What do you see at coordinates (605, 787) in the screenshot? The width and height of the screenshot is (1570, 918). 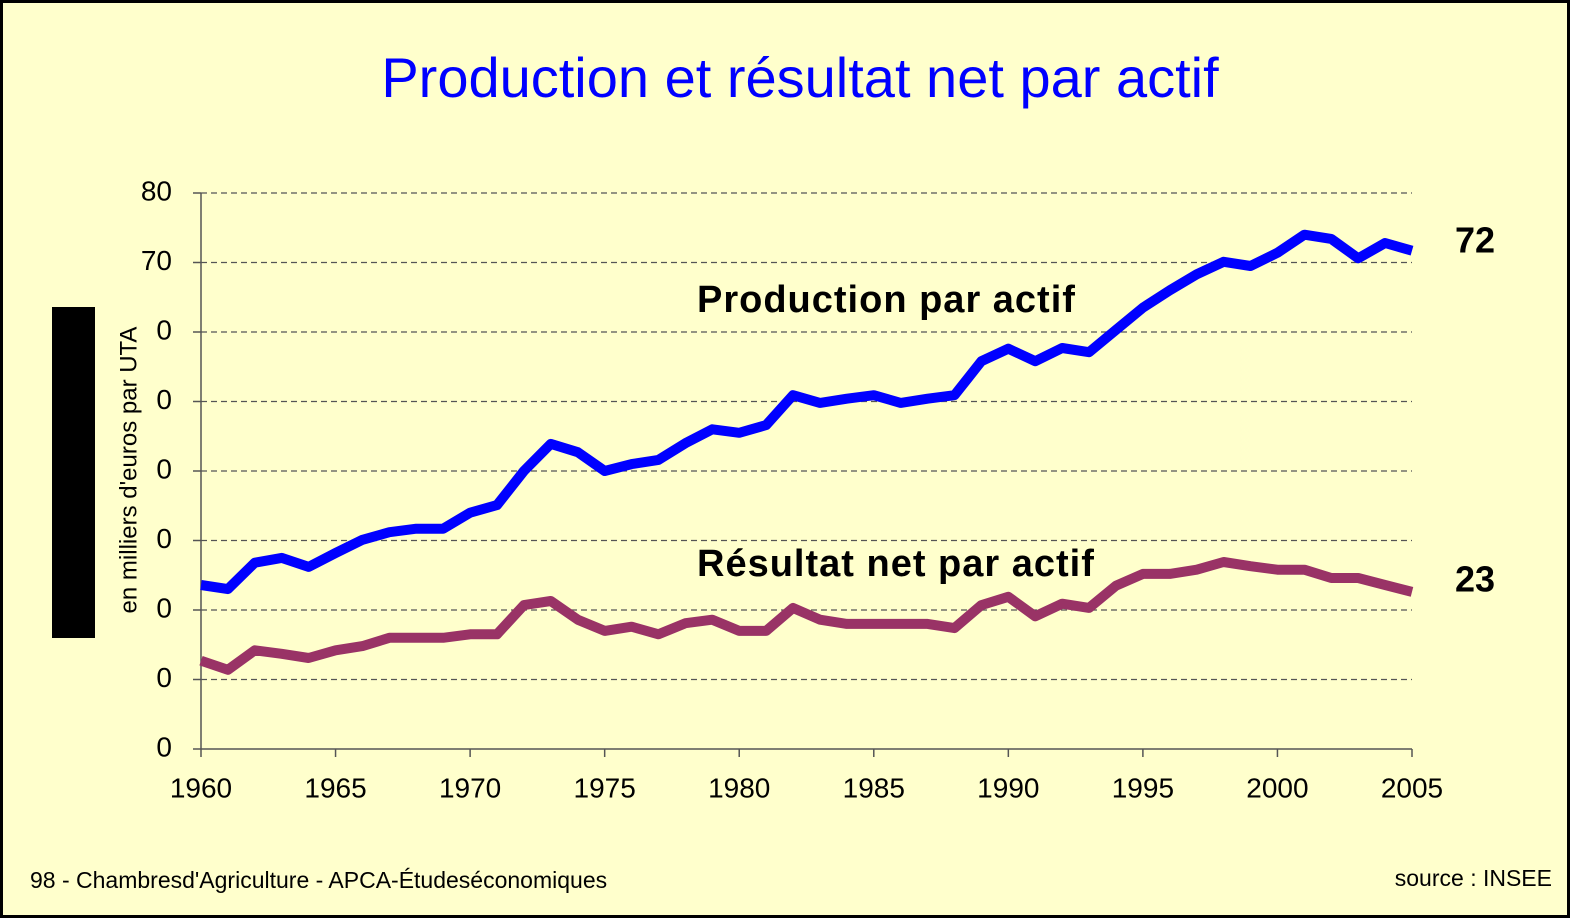 I see `x-tick-label: 1975` at bounding box center [605, 787].